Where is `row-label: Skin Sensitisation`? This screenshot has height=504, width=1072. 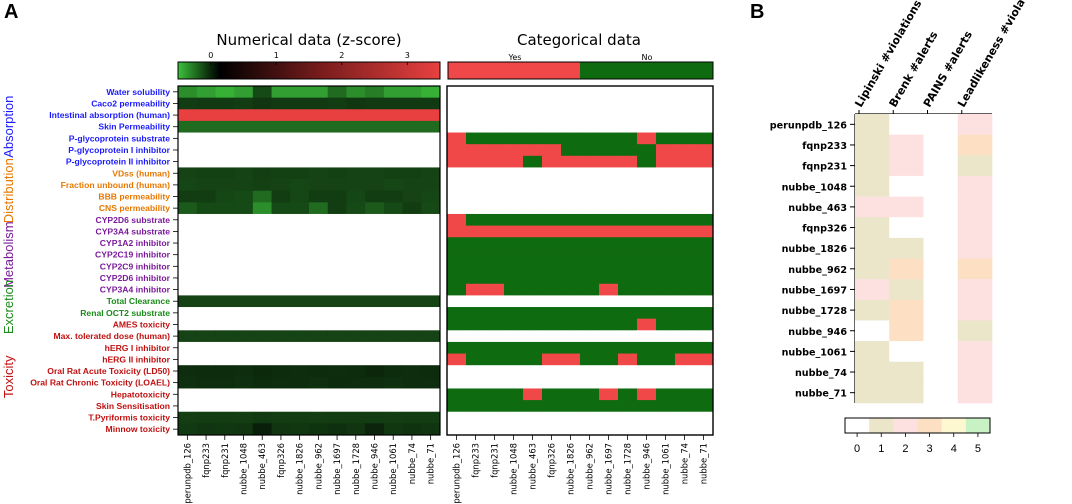
row-label: Skin Sensitisation is located at coordinates (133, 406).